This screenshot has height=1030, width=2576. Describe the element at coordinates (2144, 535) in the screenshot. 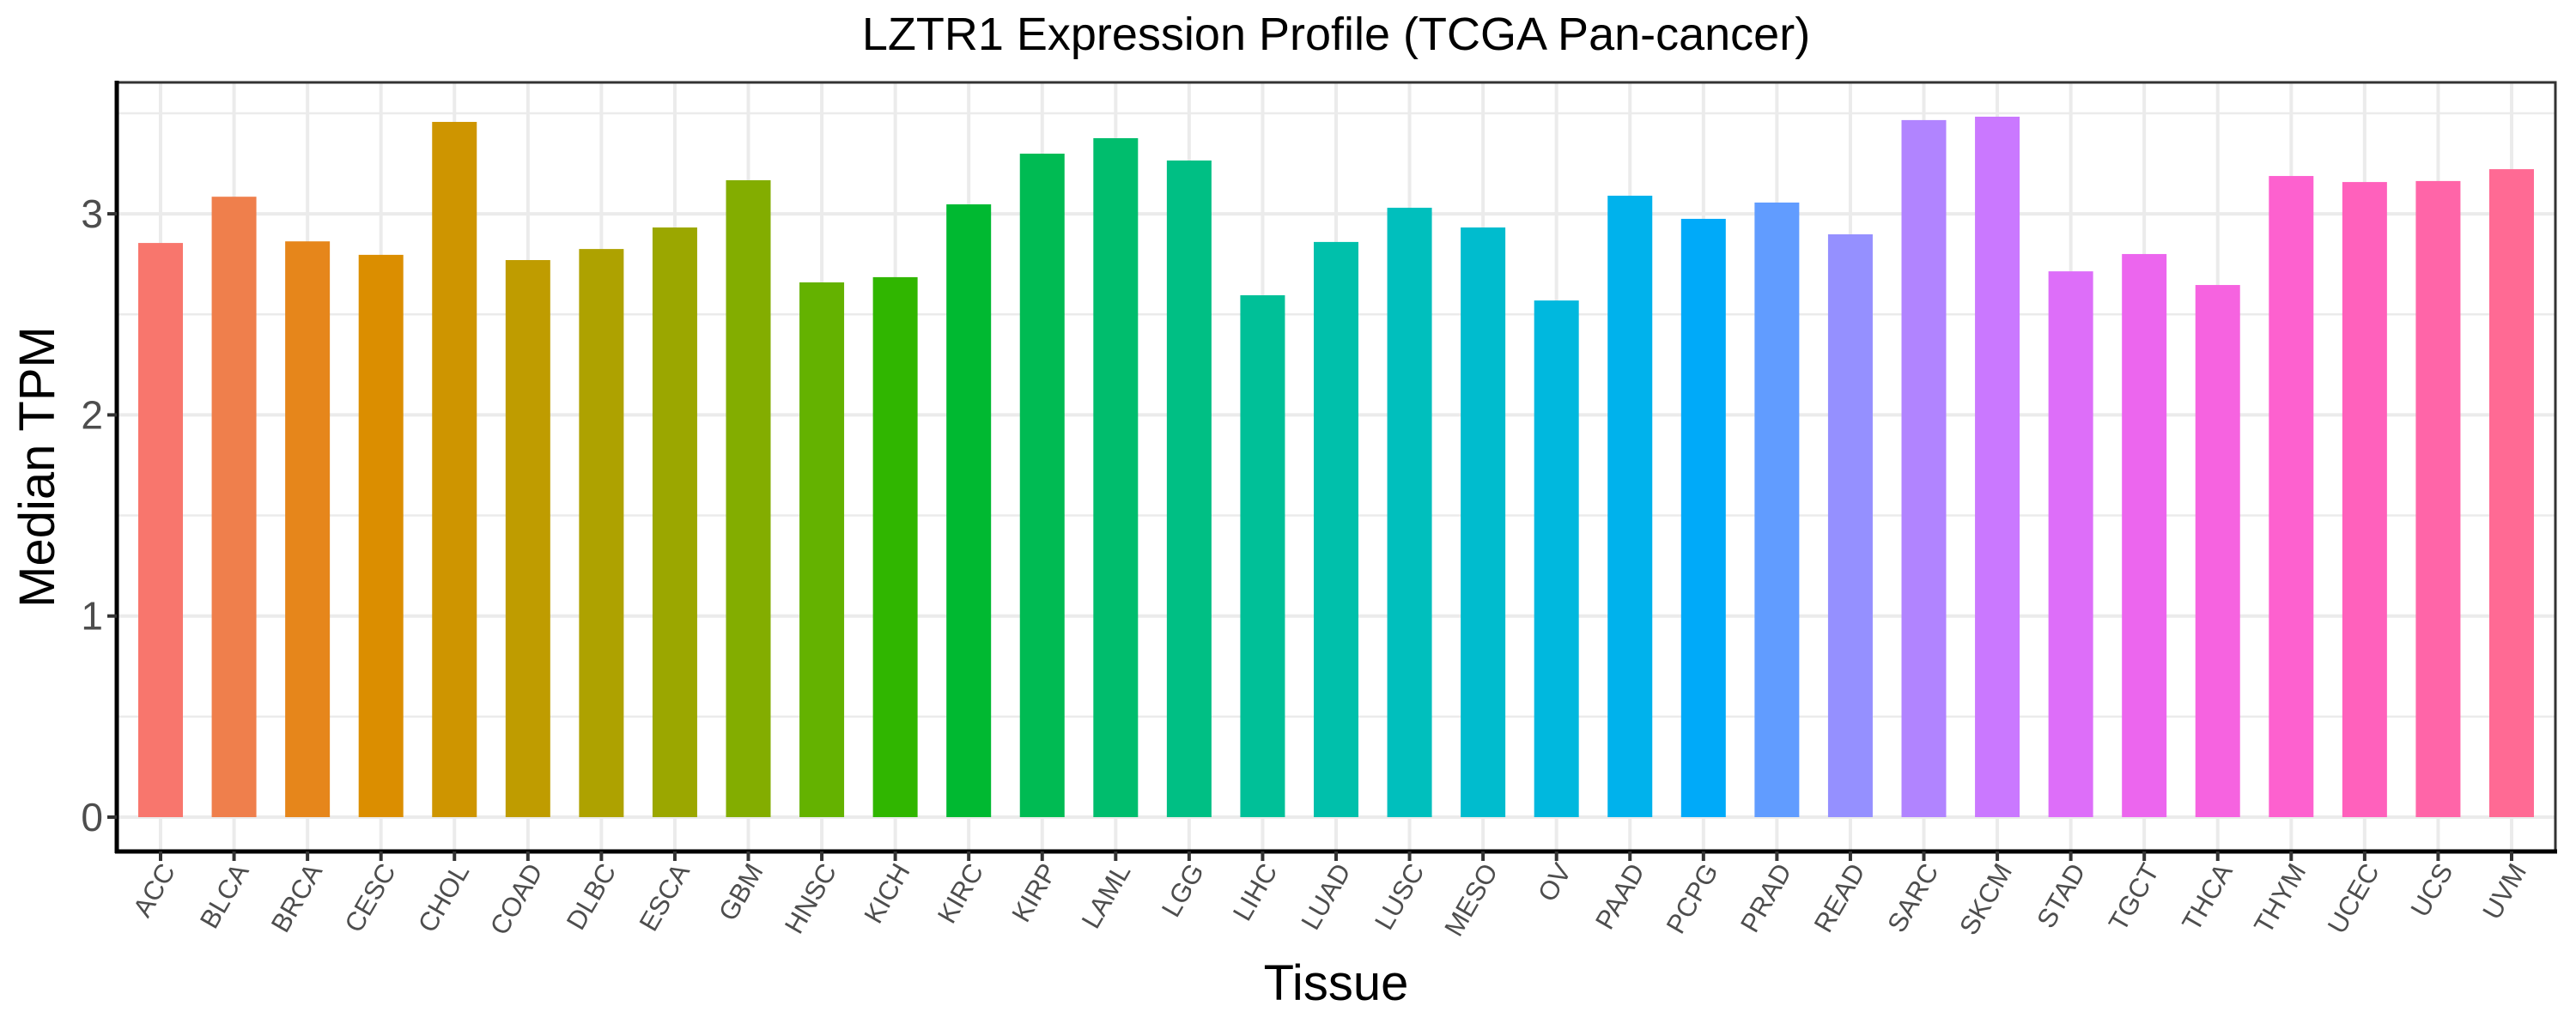

I see `bar-tgct` at that location.